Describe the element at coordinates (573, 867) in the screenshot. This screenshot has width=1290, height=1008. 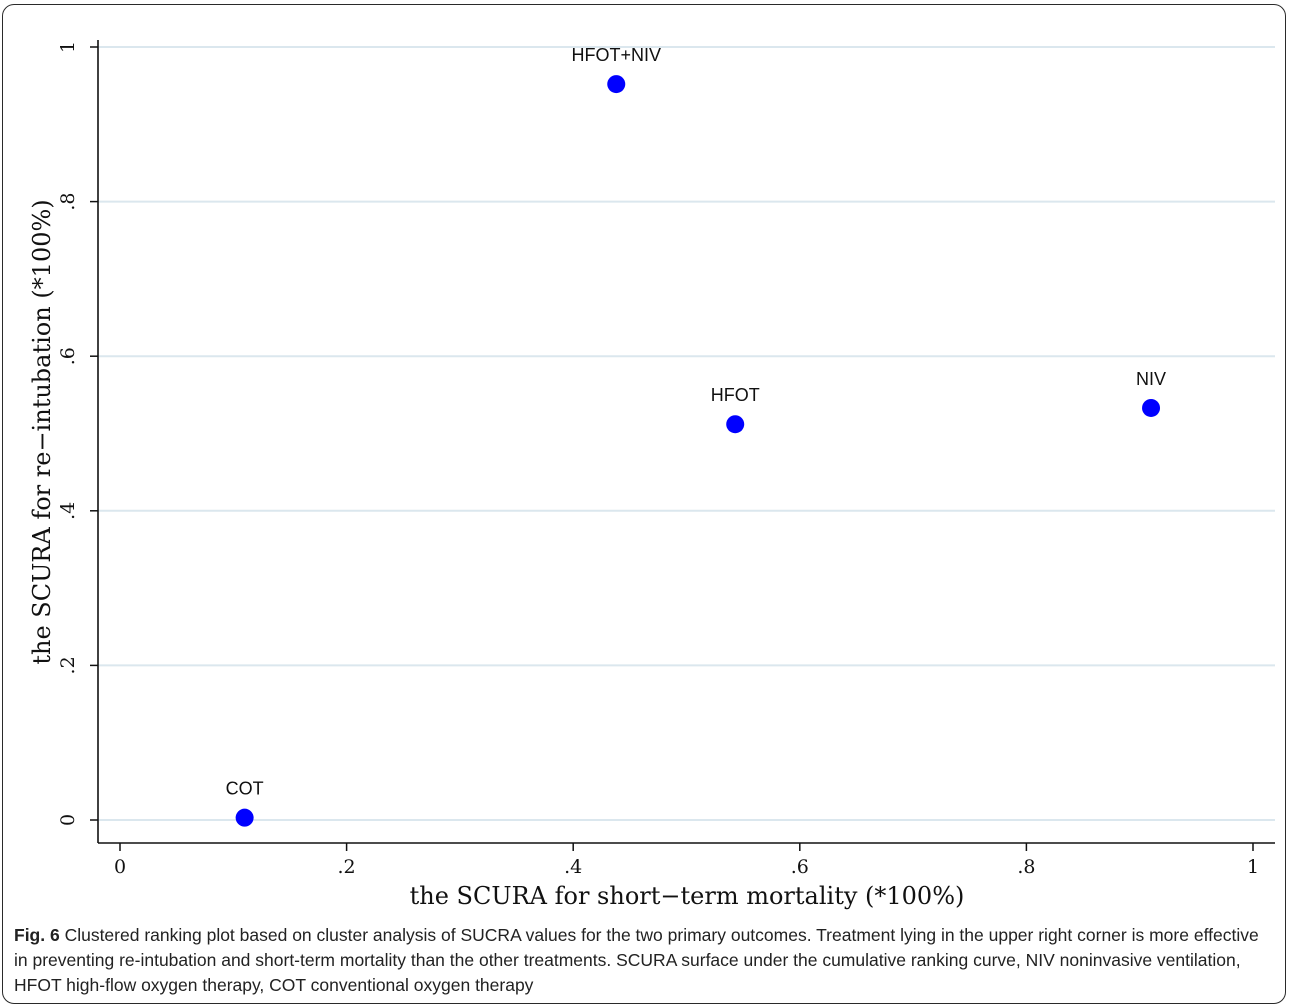
I see `x-tick-label: .4` at that location.